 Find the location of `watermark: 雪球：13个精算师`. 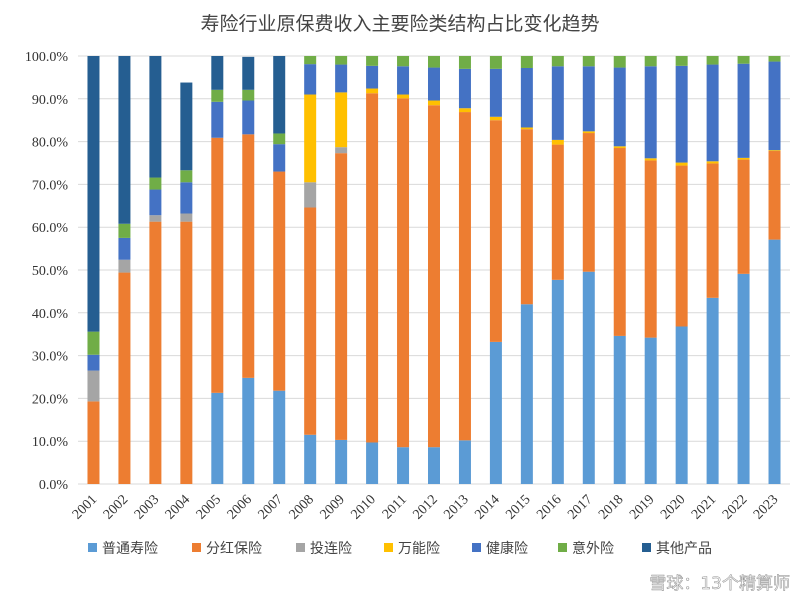

watermark: 雪球：13个精算师 is located at coordinates (719, 583).